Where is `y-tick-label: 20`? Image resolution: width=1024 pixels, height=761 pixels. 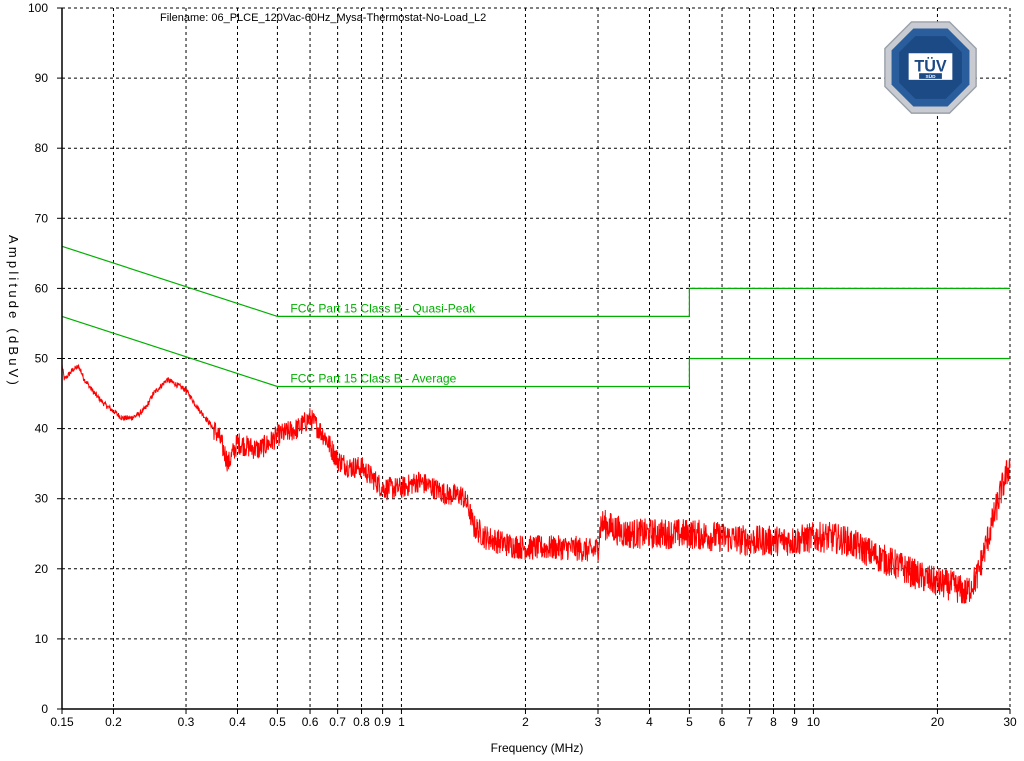 y-tick-label: 20 is located at coordinates (42, 569).